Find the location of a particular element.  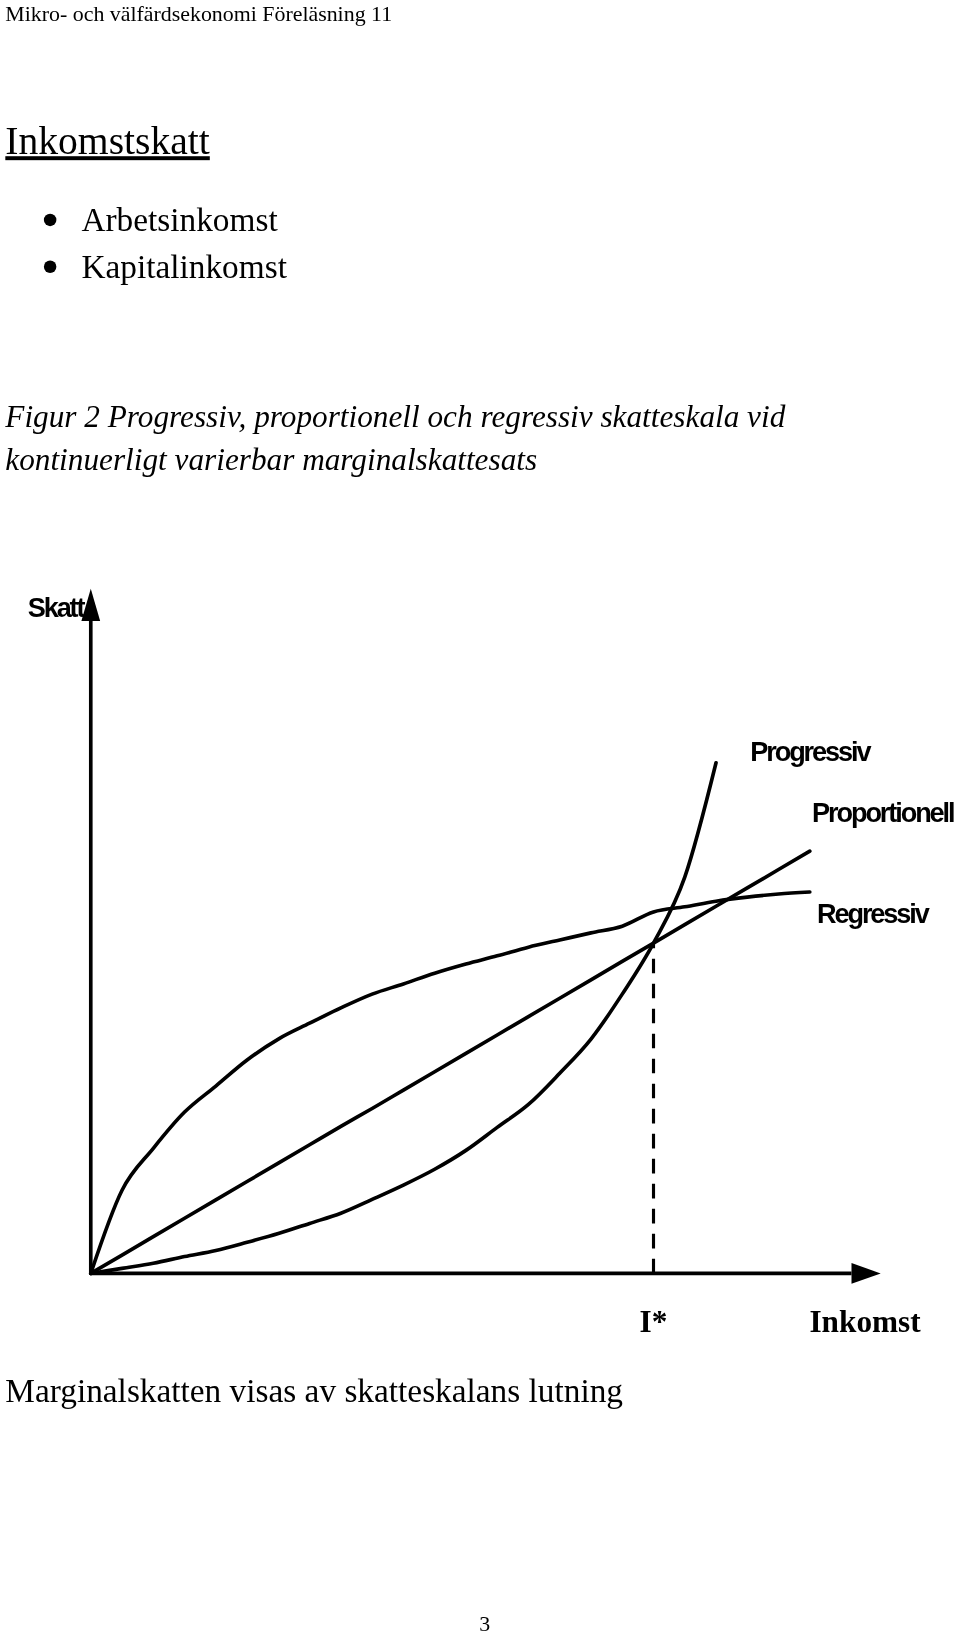

series-label: Progressiv is located at coordinates (811, 751).